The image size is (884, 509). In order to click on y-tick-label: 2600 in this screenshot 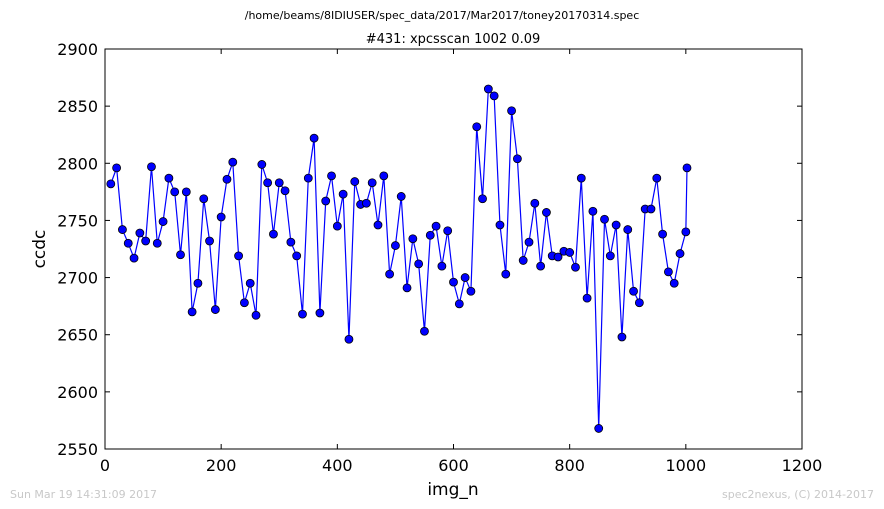, I will do `click(77, 392)`.